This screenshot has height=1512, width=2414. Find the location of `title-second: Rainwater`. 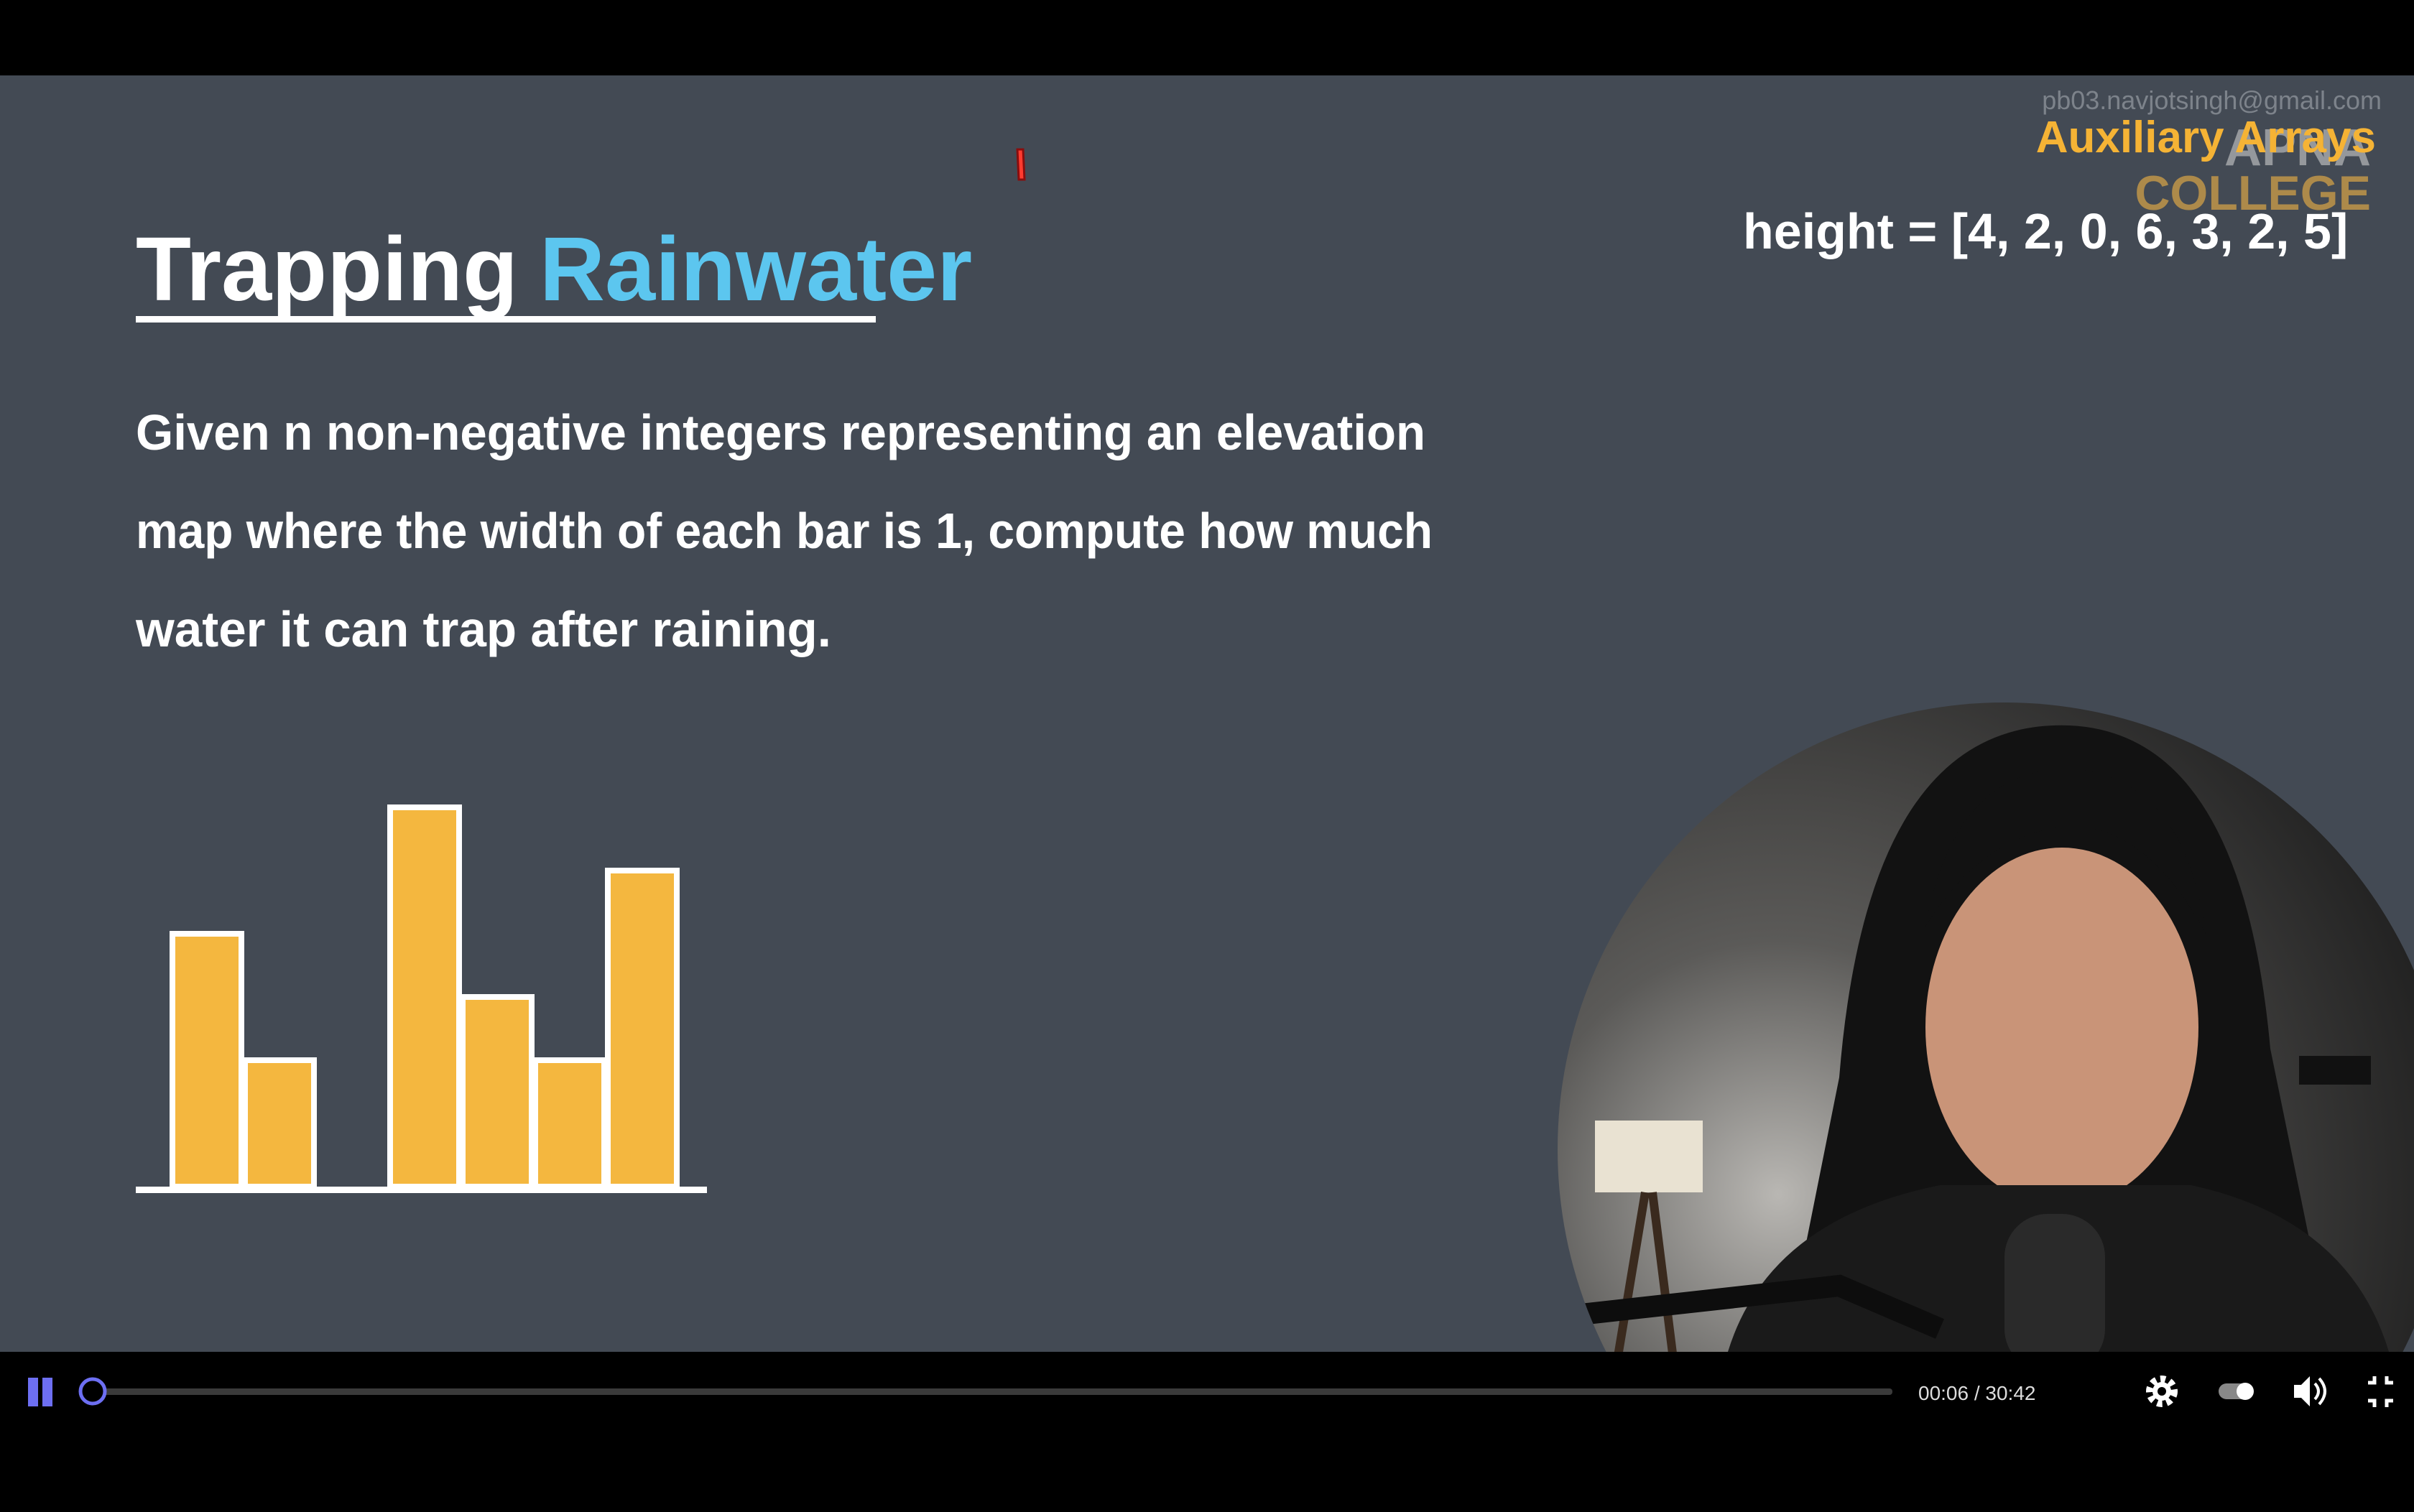

title-second: Rainwater is located at coordinates (756, 269).